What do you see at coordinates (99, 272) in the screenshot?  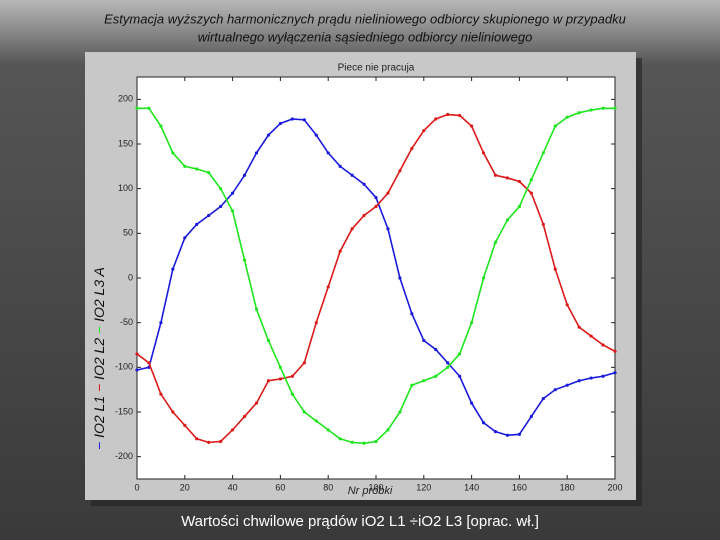 I see `y-axis-unit: A` at bounding box center [99, 272].